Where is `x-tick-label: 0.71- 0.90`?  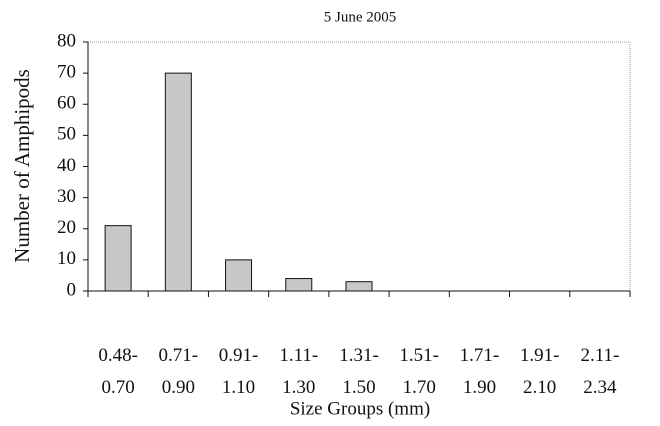
x-tick-label: 0.71- 0.90 is located at coordinates (178, 371).